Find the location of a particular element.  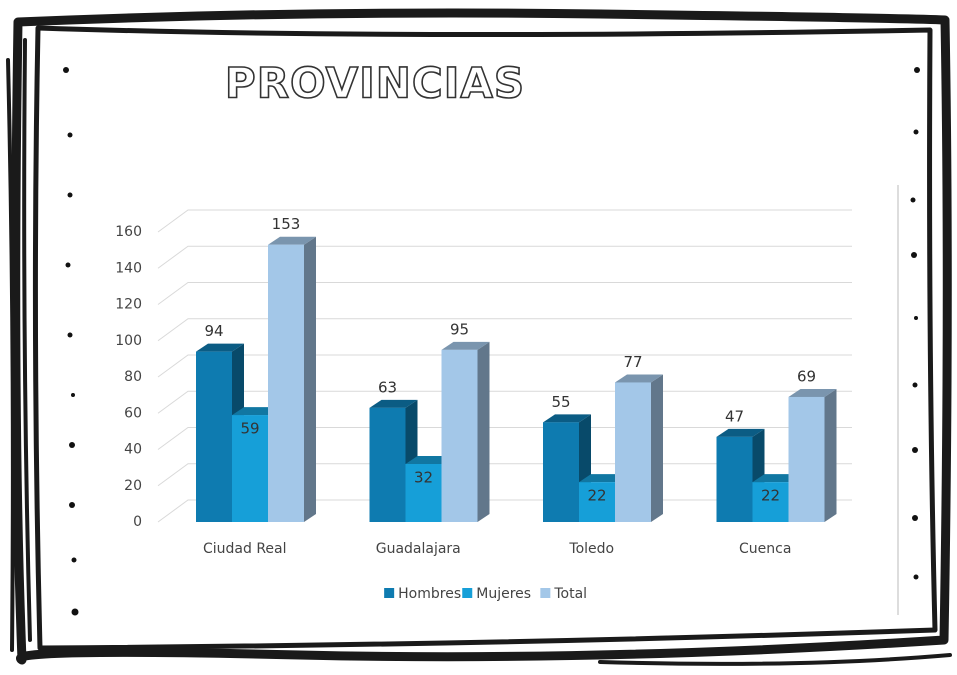

value-label: 55 is located at coordinates (560, 402).